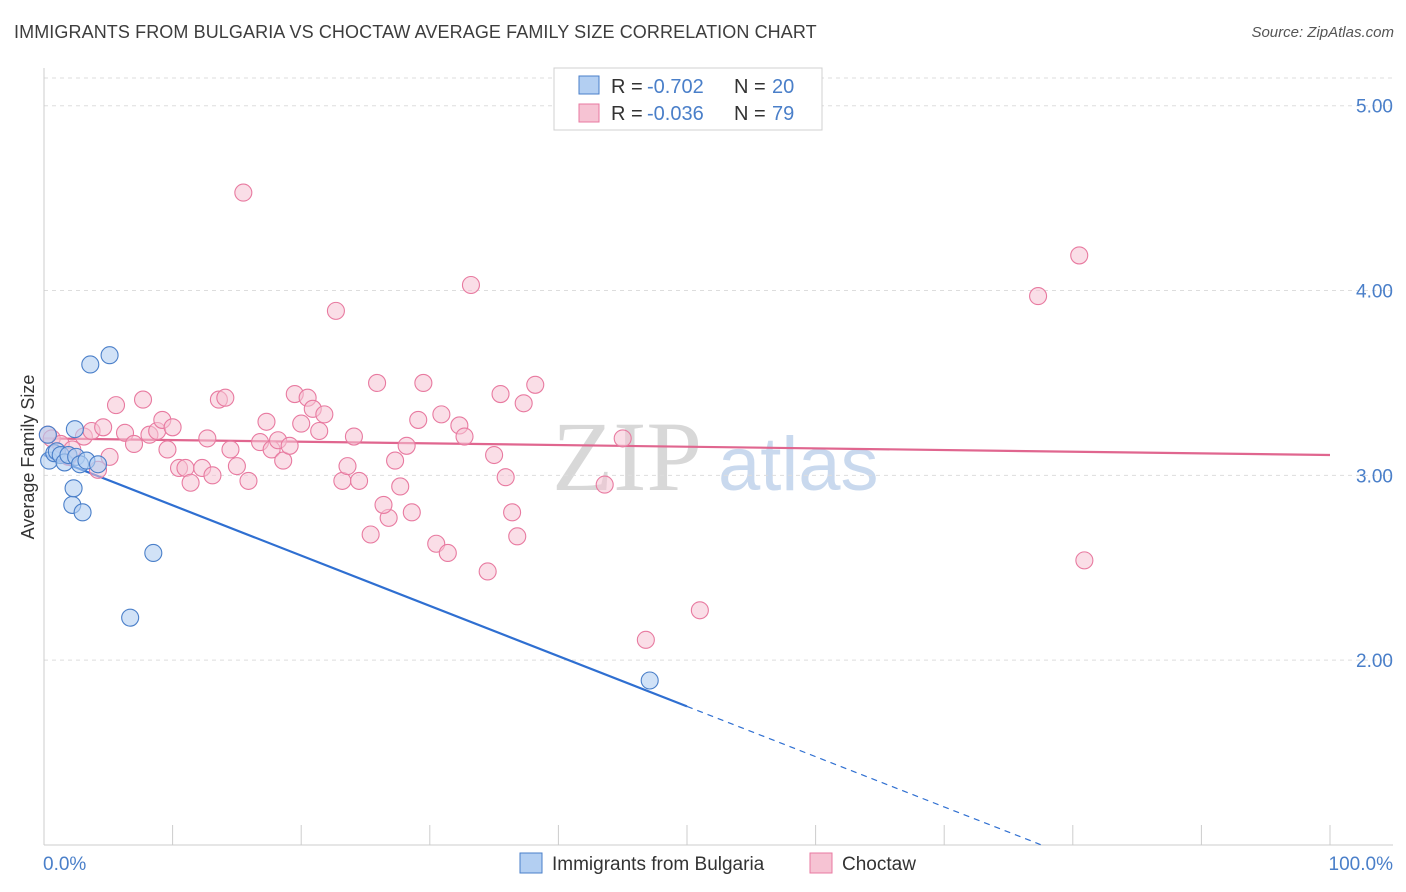 The image size is (1406, 892). Describe the element at coordinates (1374, 661) in the screenshot. I see `y-tick-label-0: 2.00` at that location.